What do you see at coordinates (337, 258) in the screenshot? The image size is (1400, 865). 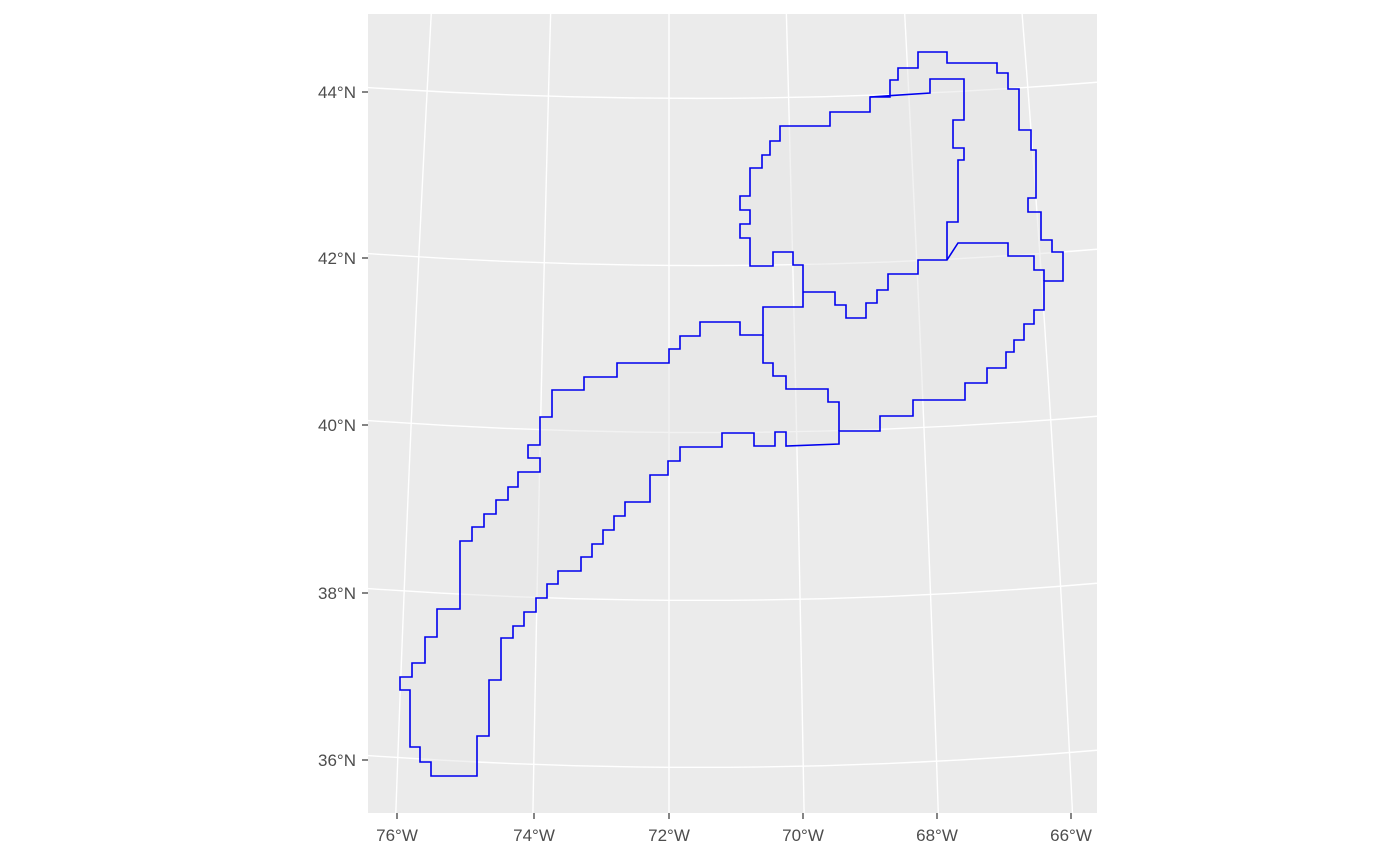 I see `y-tick-label: 42°N` at bounding box center [337, 258].